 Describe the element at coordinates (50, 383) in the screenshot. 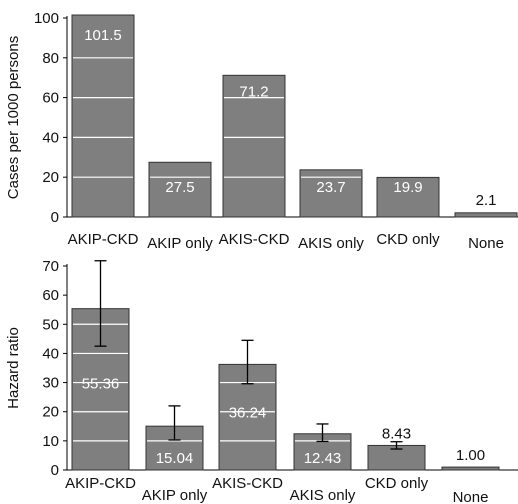

I see `y-tick-label: 30` at that location.